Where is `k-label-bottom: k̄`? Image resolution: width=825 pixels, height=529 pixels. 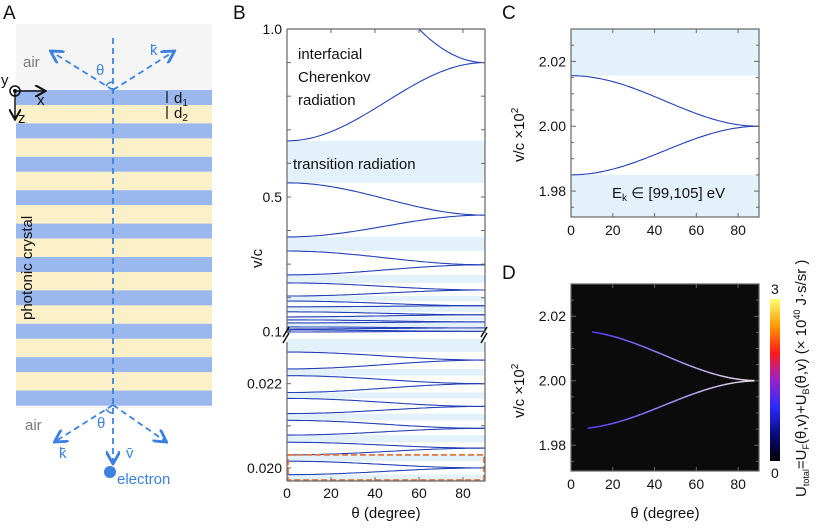
k-label-bottom: k̄ is located at coordinates (63, 453).